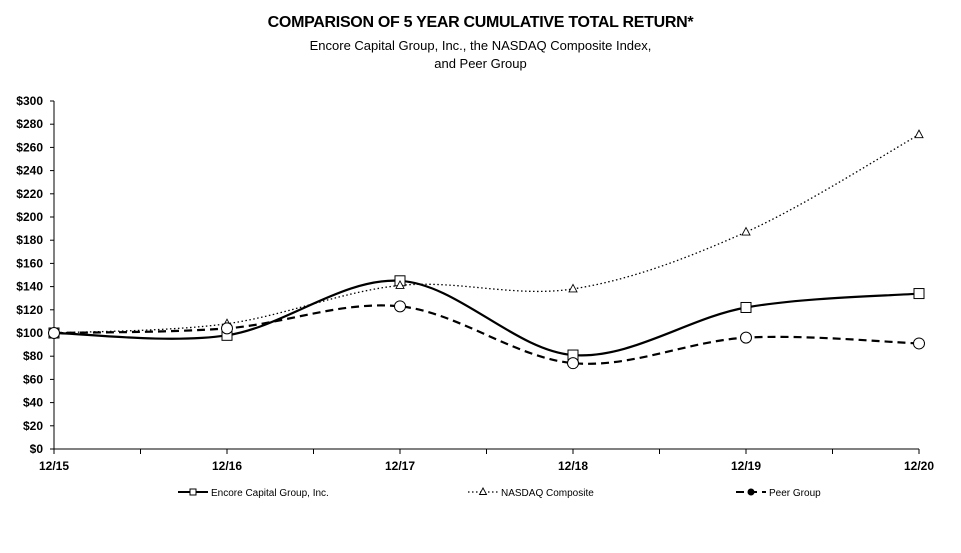  What do you see at coordinates (29, 171) in the screenshot?
I see `y-tick-label: $240` at bounding box center [29, 171].